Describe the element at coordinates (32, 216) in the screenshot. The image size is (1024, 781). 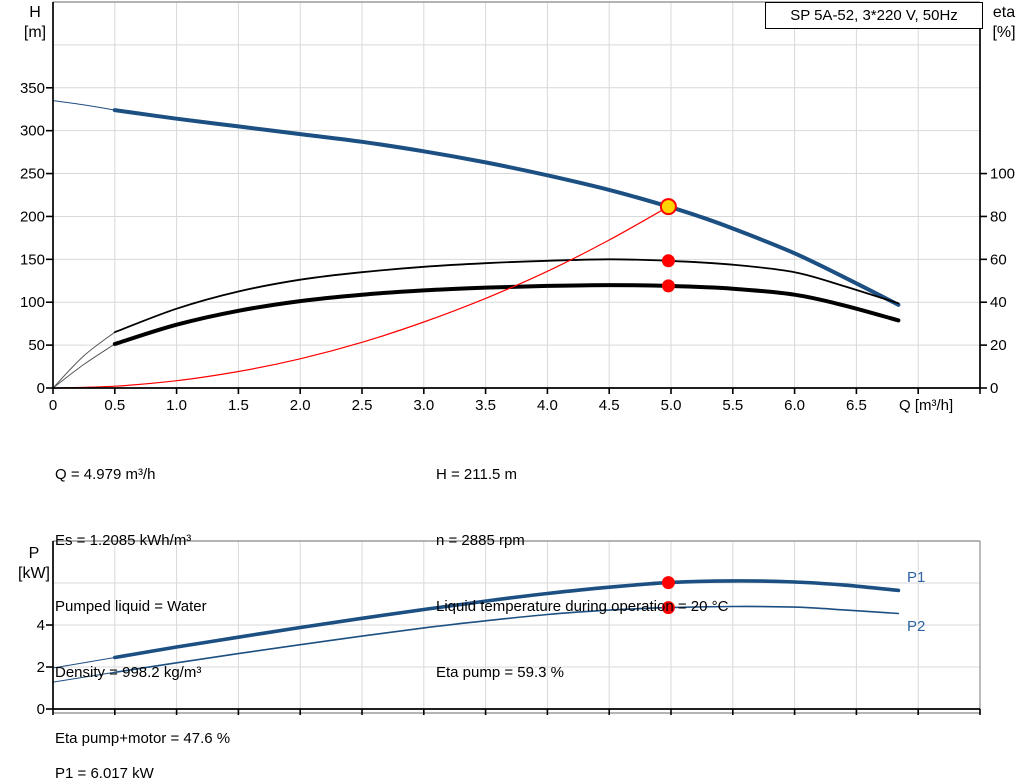
I see `tick-label: 200` at that location.